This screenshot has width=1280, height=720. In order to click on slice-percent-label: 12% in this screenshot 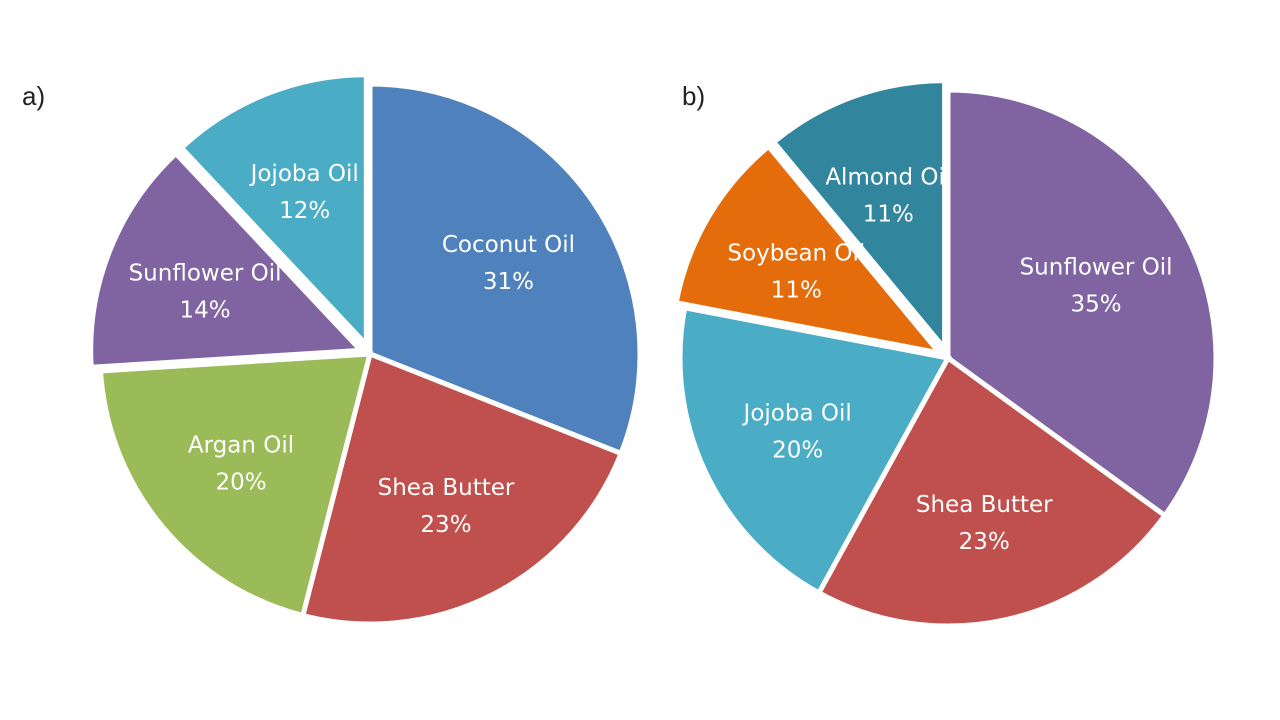, I will do `click(304, 211)`.